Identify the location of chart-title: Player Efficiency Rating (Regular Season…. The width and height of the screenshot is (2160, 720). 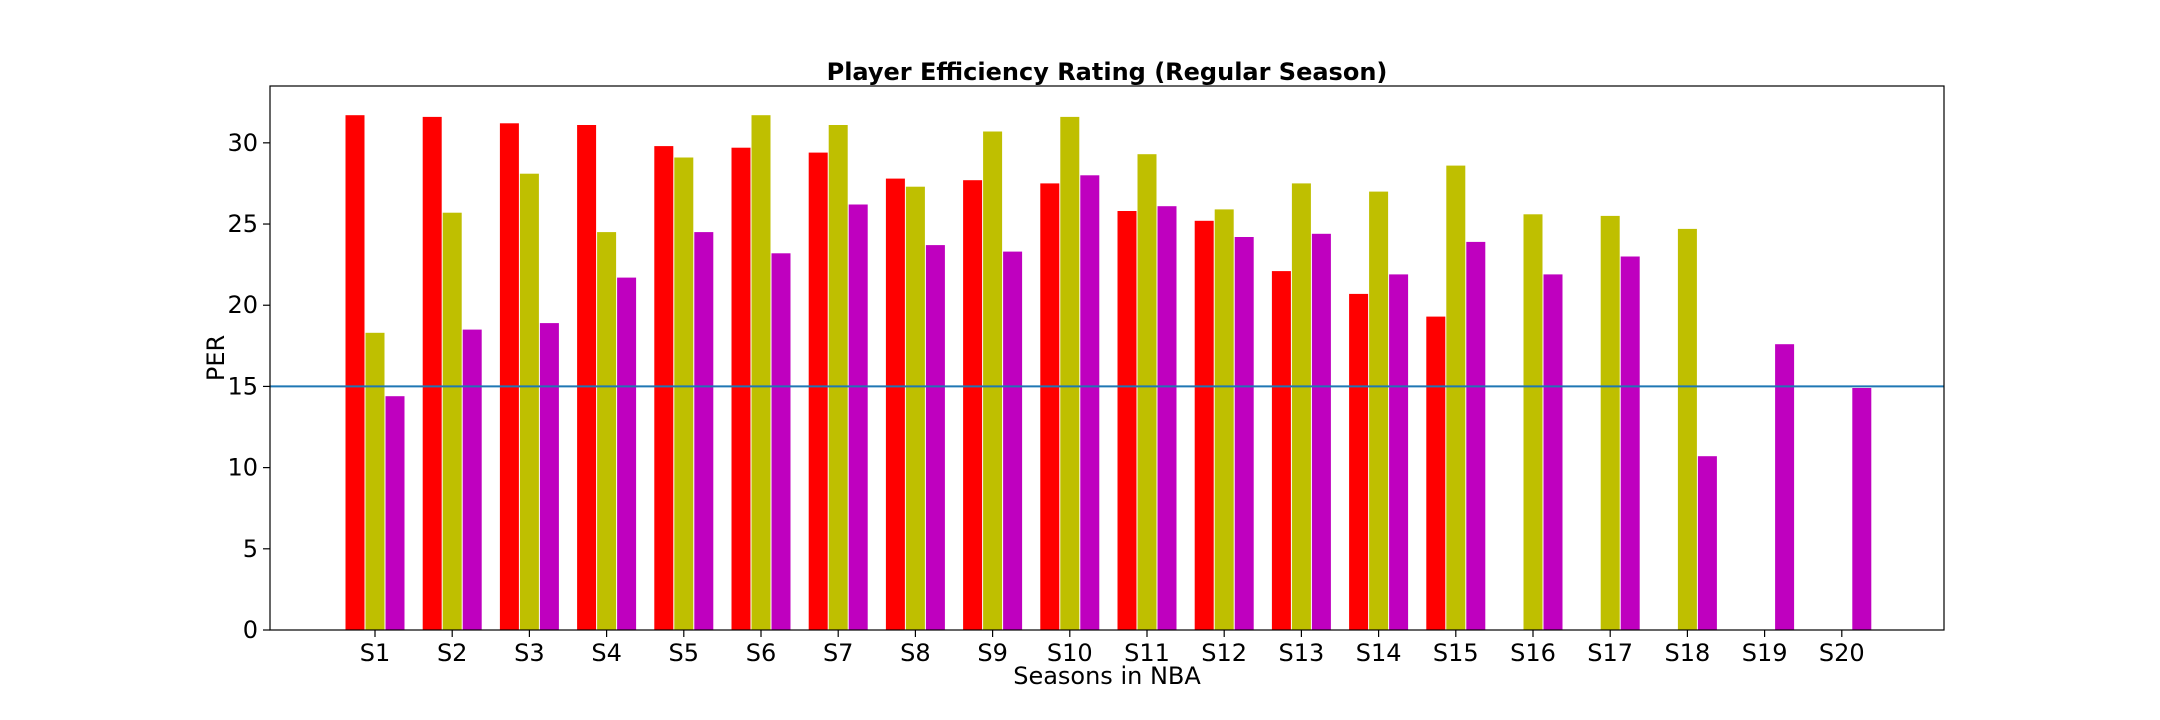
(1107, 72).